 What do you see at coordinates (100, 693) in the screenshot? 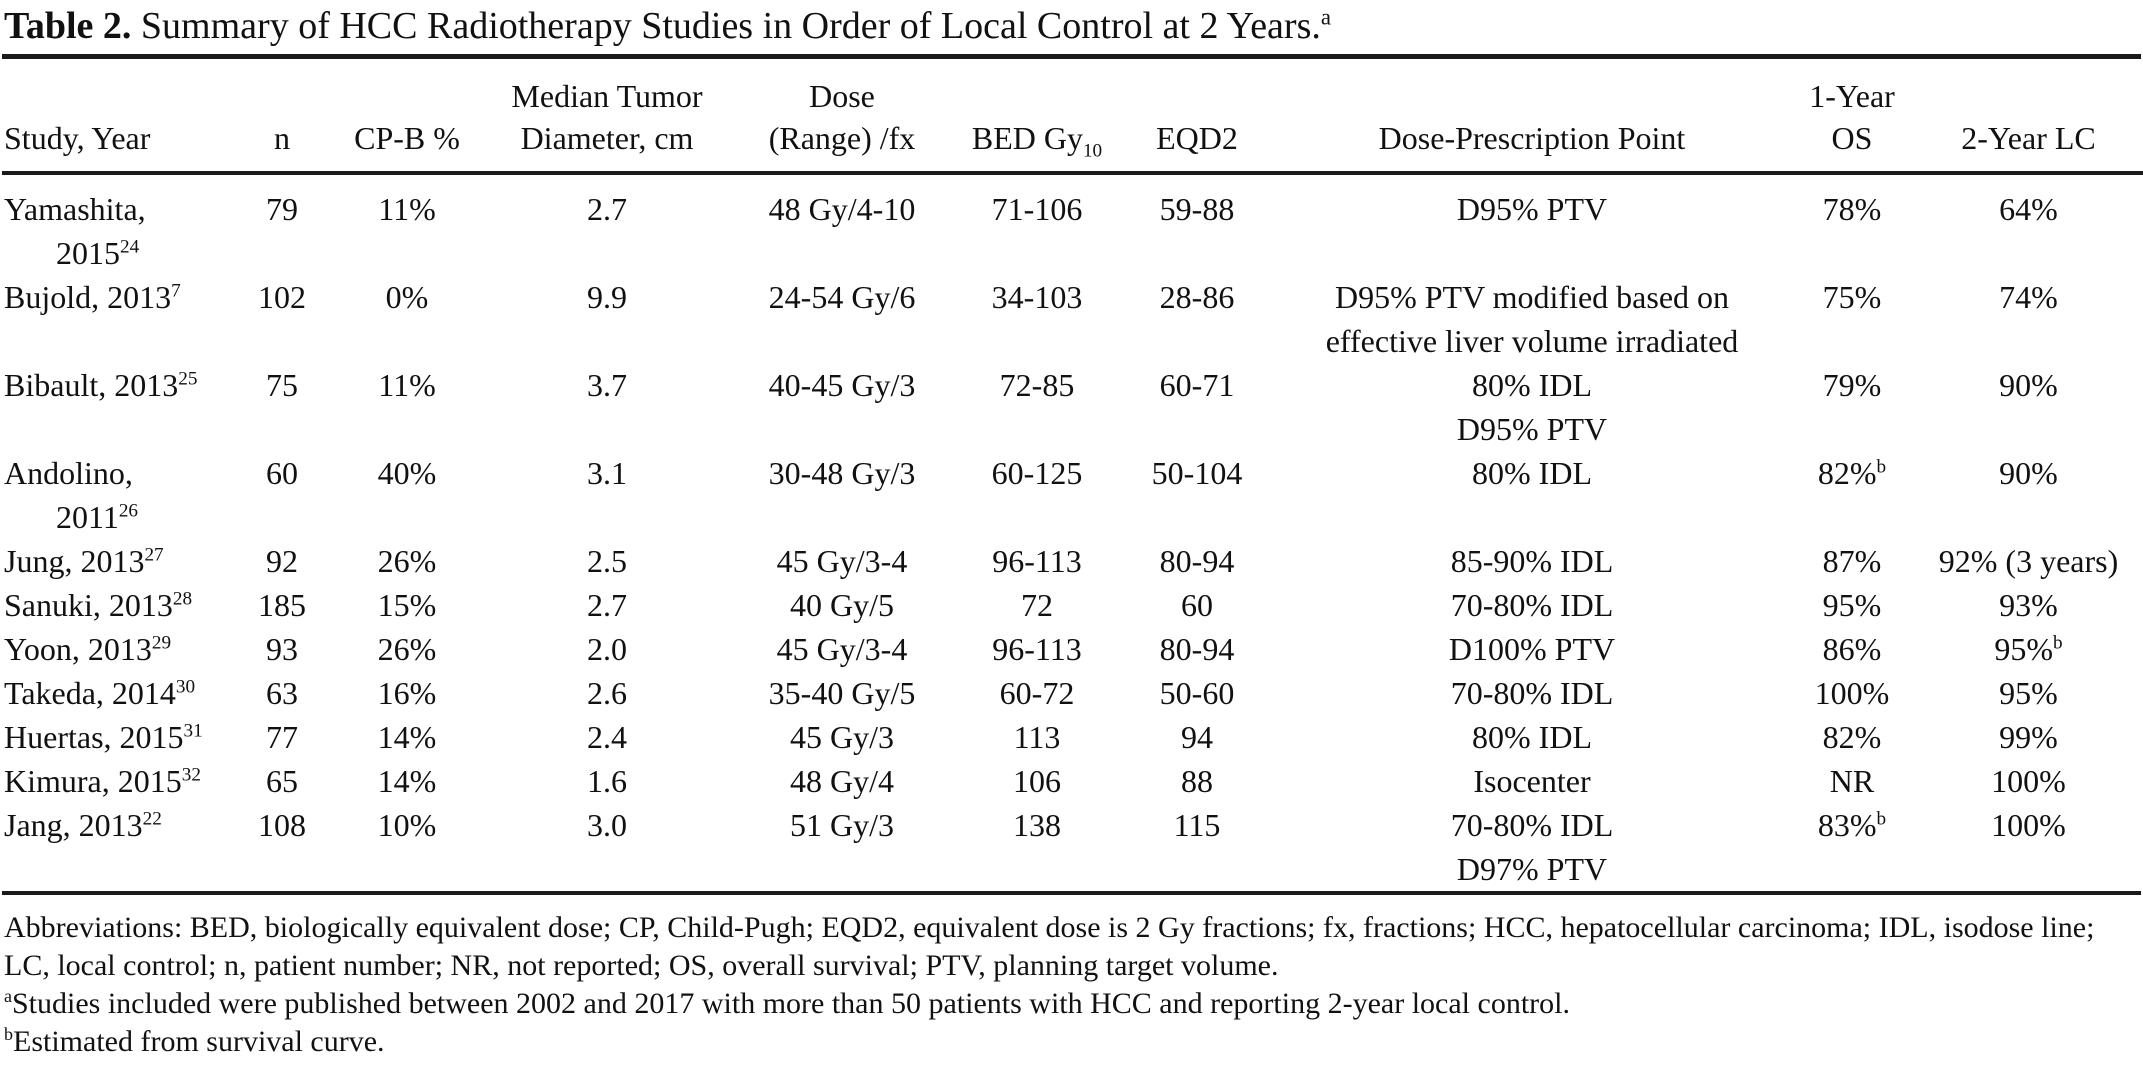
I see `study-line: Takeda, 201430` at bounding box center [100, 693].